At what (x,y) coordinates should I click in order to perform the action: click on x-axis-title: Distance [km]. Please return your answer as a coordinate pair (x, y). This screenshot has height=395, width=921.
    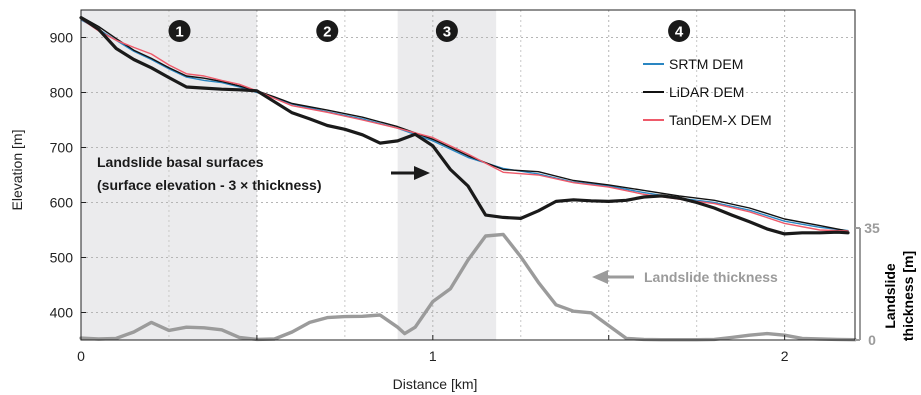
    Looking at the image, I should click on (435, 384).